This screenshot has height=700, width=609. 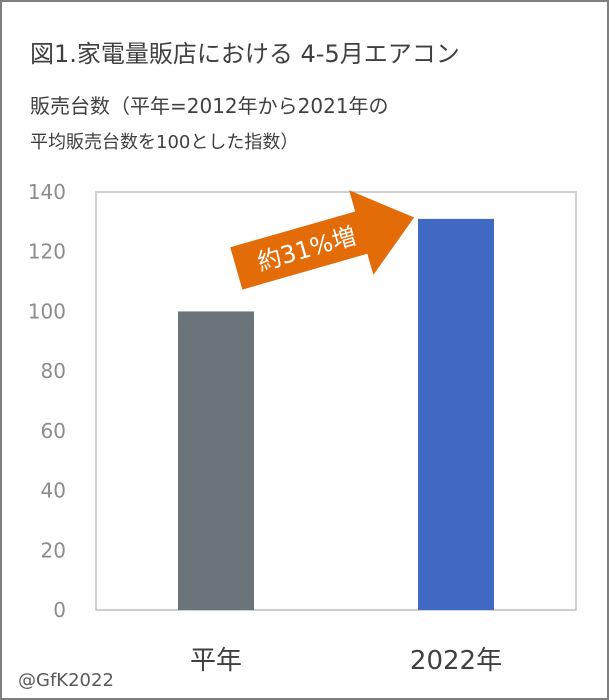 What do you see at coordinates (59, 610) in the screenshot?
I see `y-tick-label: 0` at bounding box center [59, 610].